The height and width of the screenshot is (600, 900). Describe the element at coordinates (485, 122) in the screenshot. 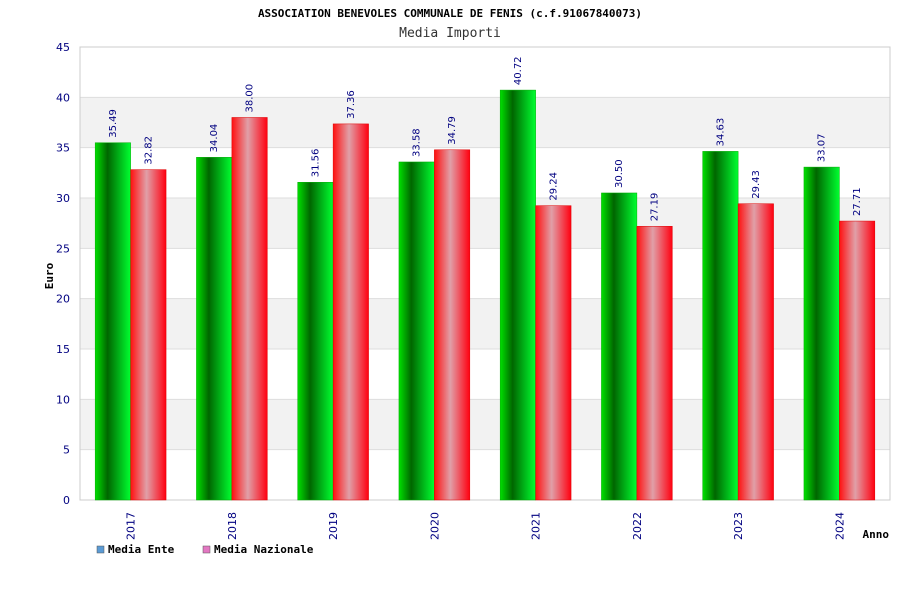

I see `grid-band` at that location.